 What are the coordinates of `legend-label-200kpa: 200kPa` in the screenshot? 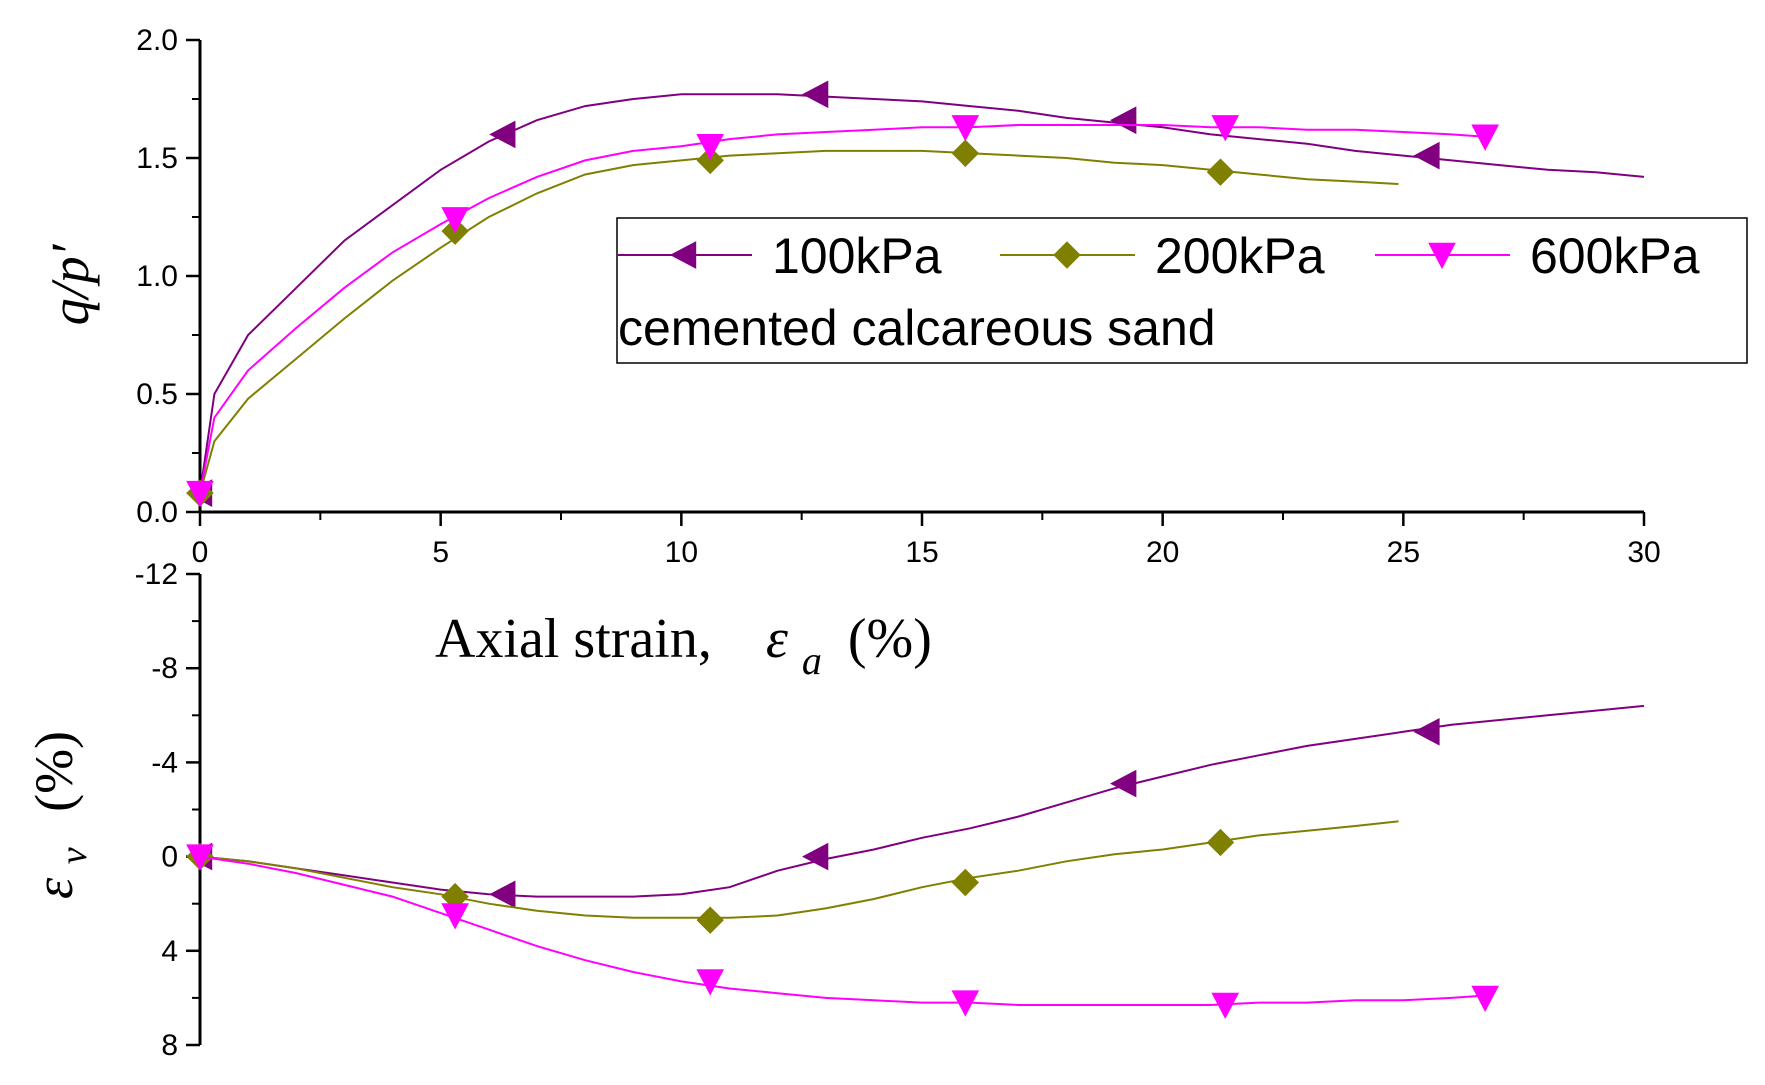 It's located at (1240, 256).